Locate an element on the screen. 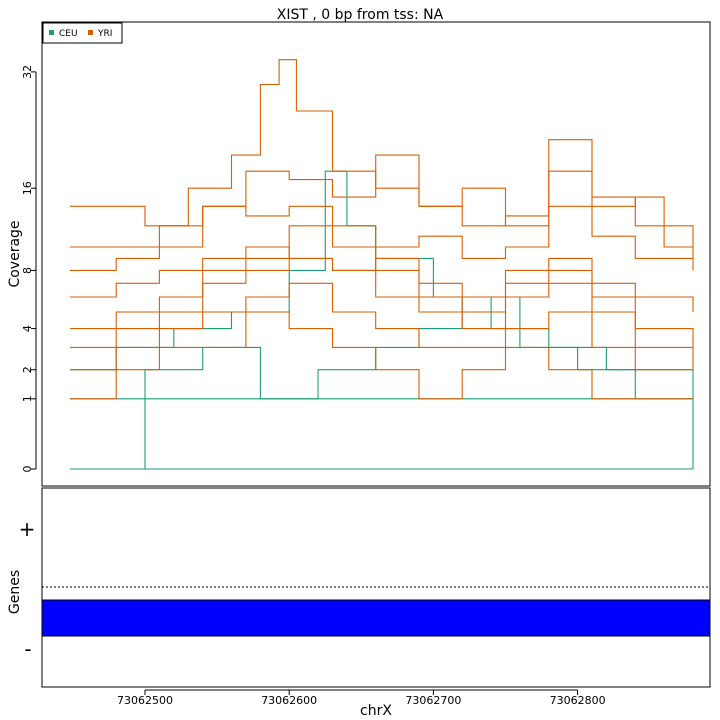 The height and width of the screenshot is (720, 720). y-tick-label: 32 is located at coordinates (27, 72).